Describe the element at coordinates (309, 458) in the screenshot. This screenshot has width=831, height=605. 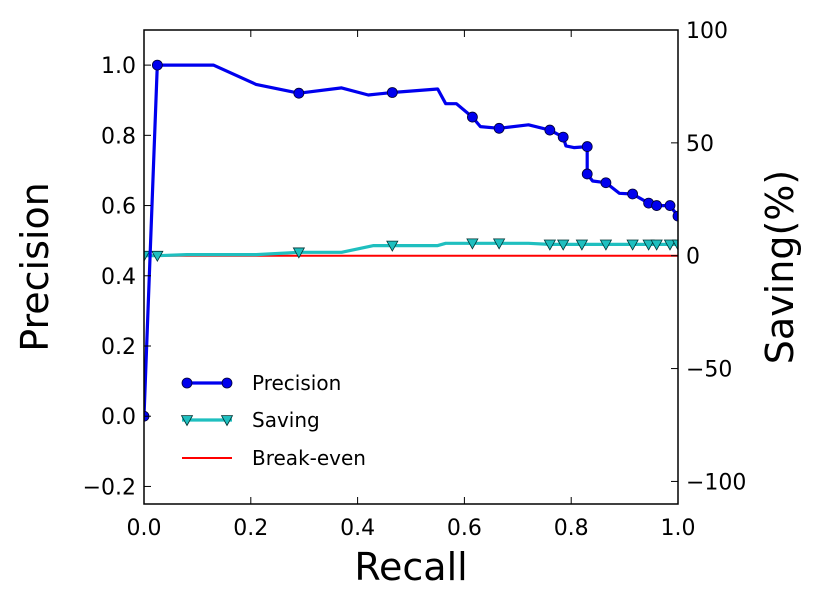
I see `legend-label: Break-even` at that location.